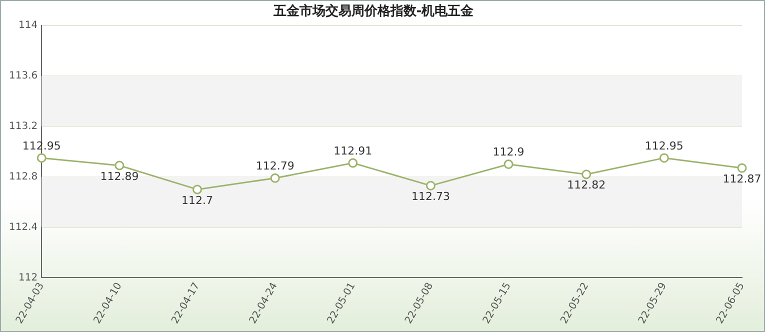 Image resolution: width=765 pixels, height=332 pixels. What do you see at coordinates (353, 151) in the screenshot?
I see `data-label: 112.91` at bounding box center [353, 151].